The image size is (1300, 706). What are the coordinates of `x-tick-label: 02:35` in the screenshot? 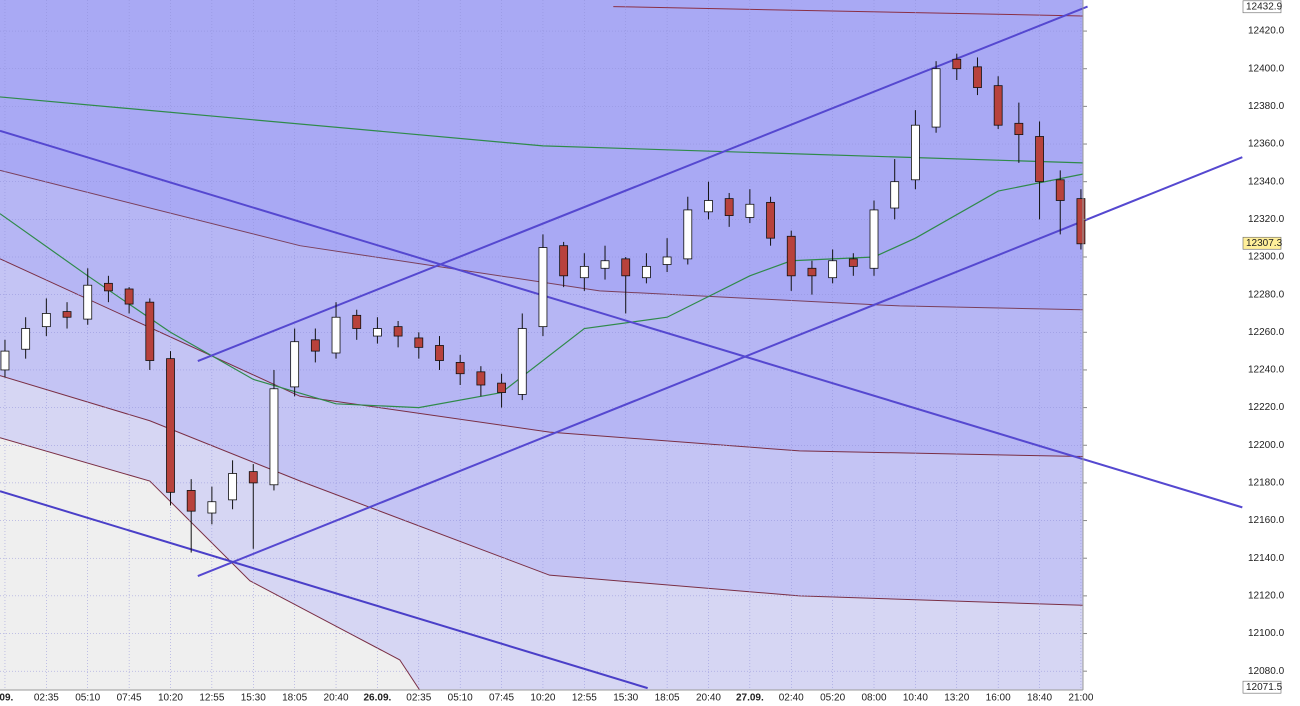 It's located at (46, 698).